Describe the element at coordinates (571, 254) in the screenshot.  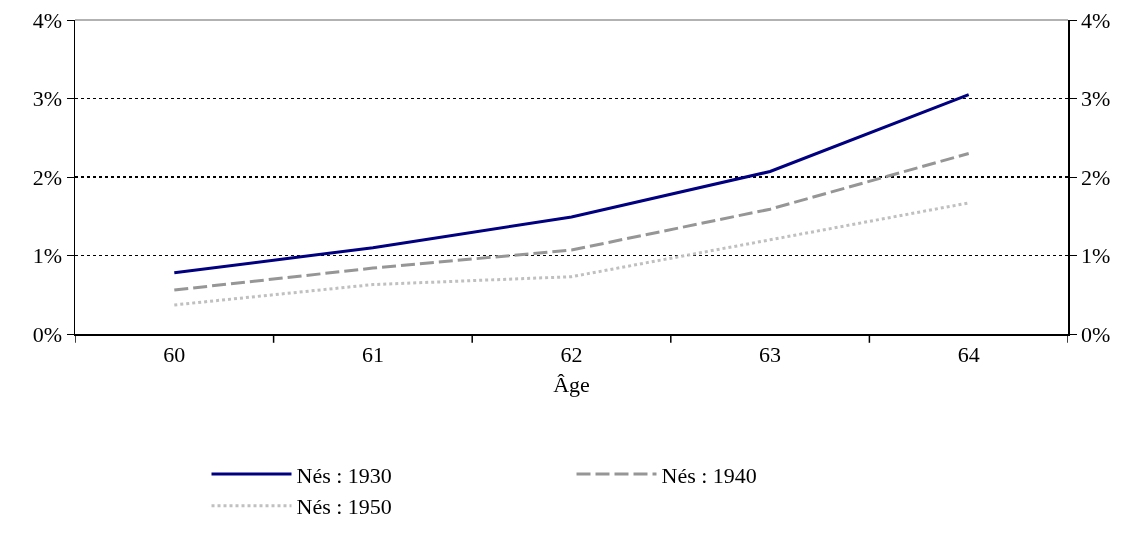
I see `line-series` at that location.